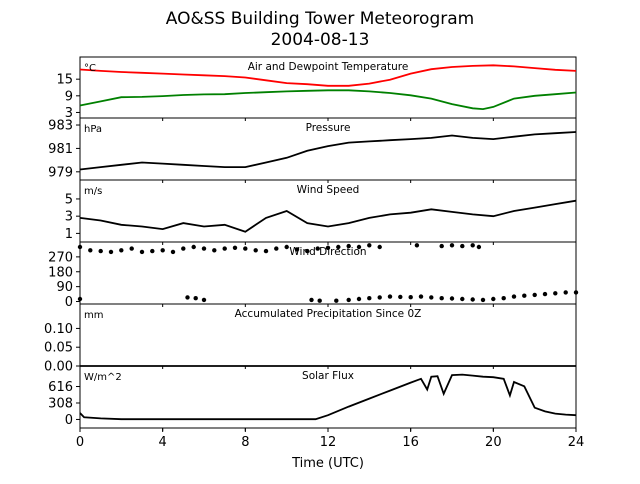 The height and width of the screenshot is (484, 640). I want to click on panel-title: Wind Speed, so click(328, 190).